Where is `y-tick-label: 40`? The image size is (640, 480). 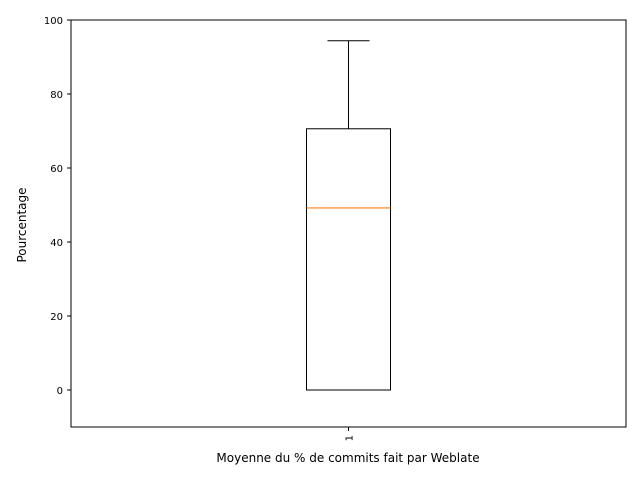 y-tick-label: 40 is located at coordinates (56, 243).